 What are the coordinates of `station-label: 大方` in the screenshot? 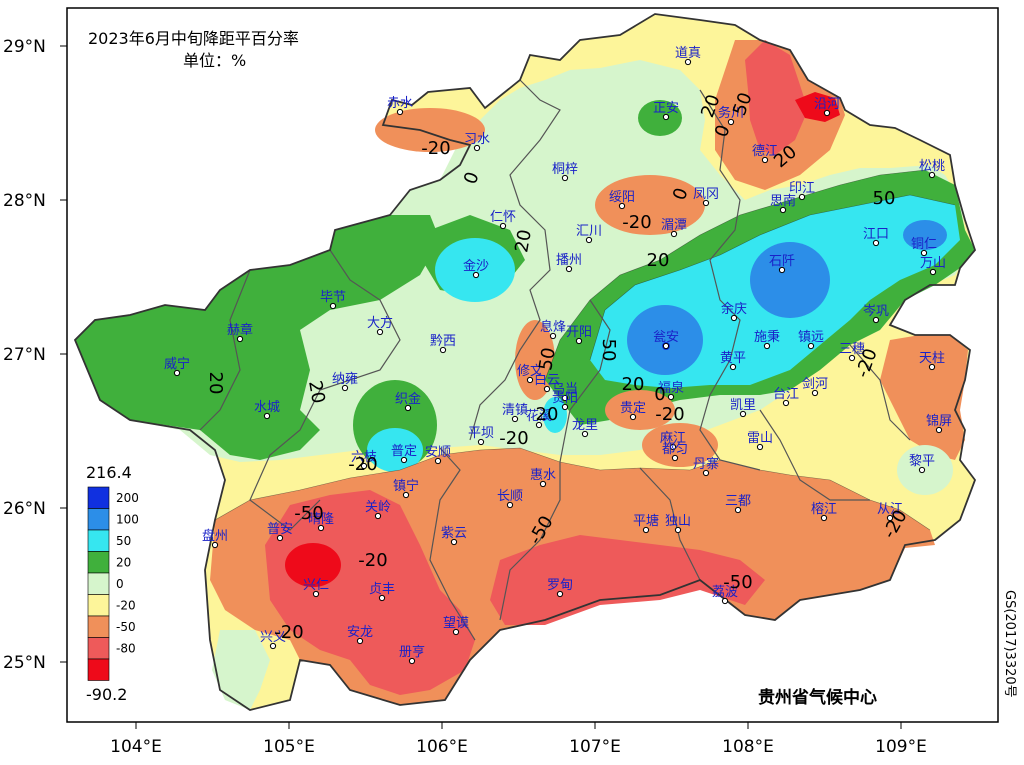 It's located at (380, 323).